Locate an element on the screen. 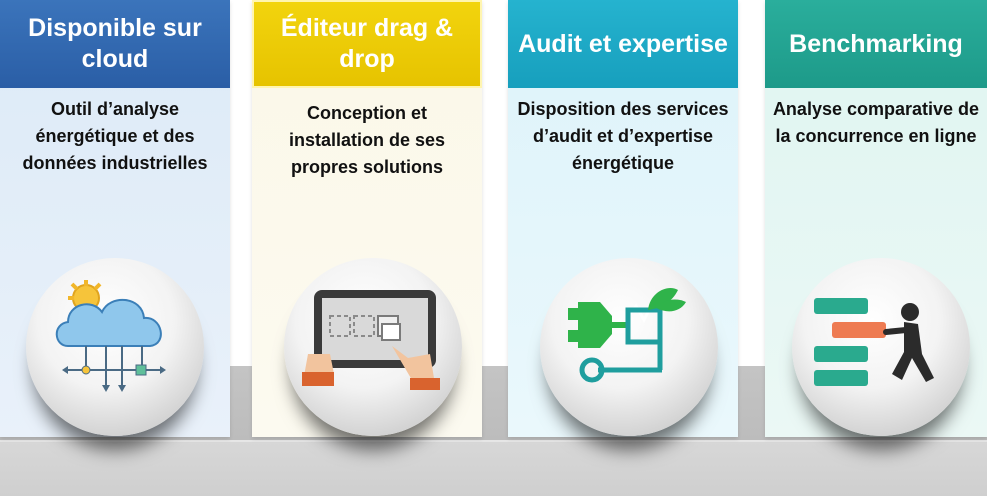  green-energy-plug-icon is located at coordinates (629, 347).